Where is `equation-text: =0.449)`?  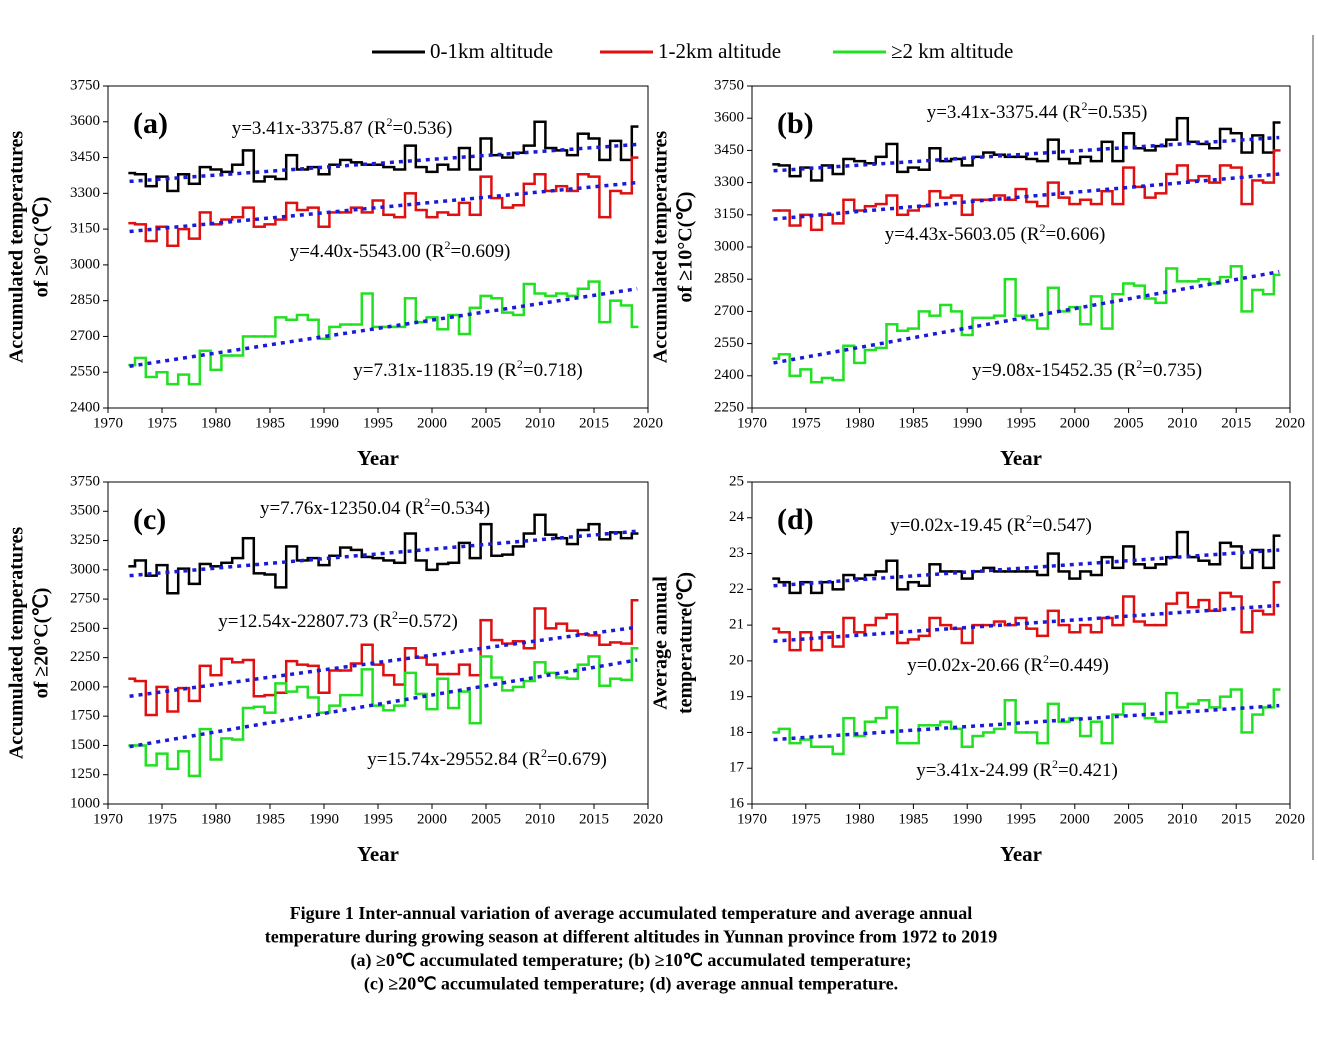 equation-text: =0.449) is located at coordinates (1079, 665).